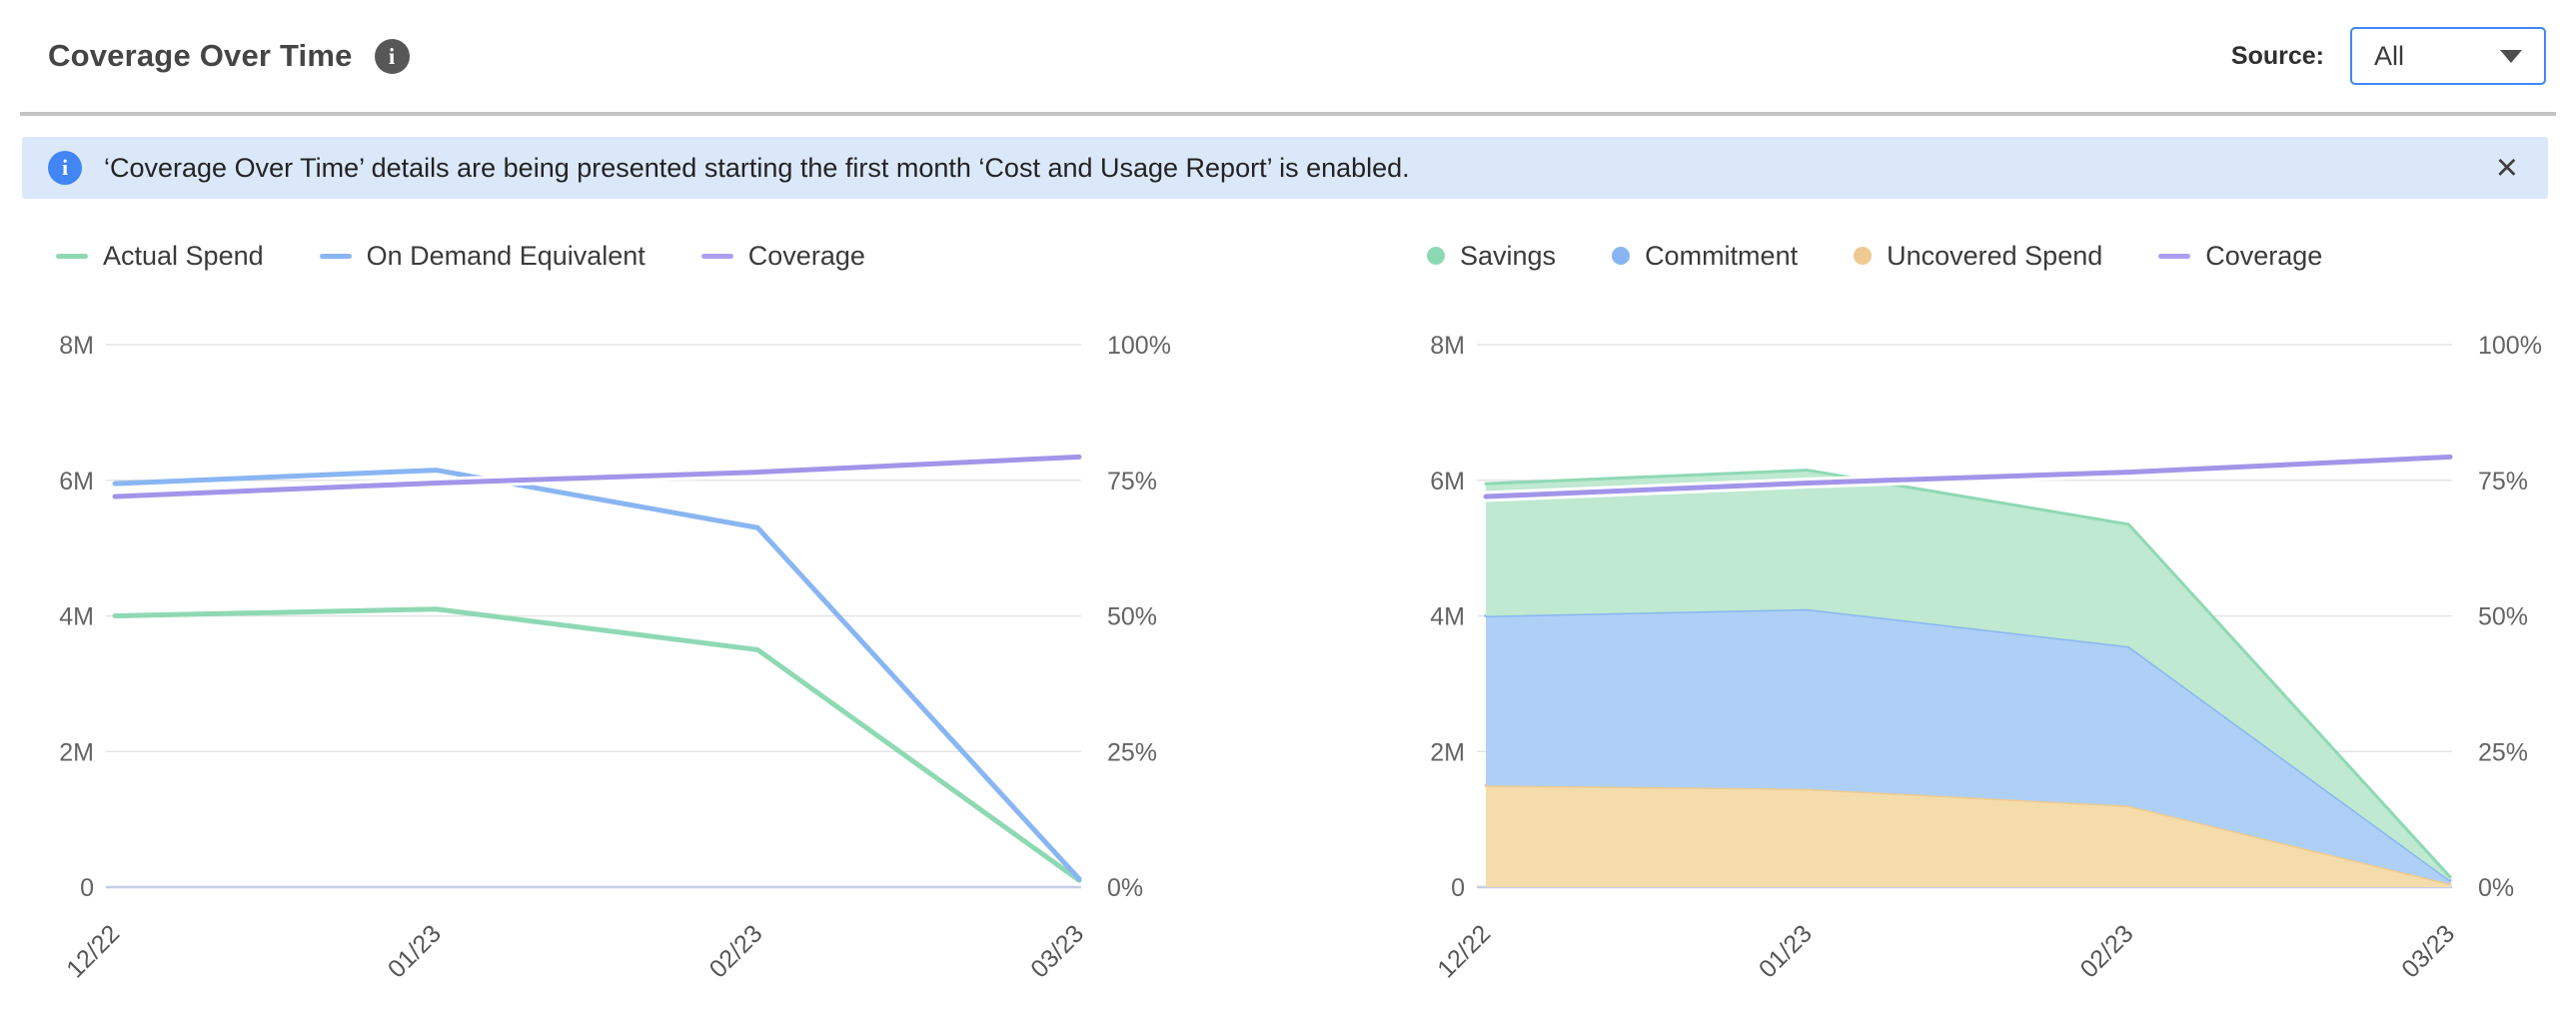 This screenshot has width=2576, height=1015. What do you see at coordinates (1722, 256) in the screenshot?
I see `legend-label: Commitment` at bounding box center [1722, 256].